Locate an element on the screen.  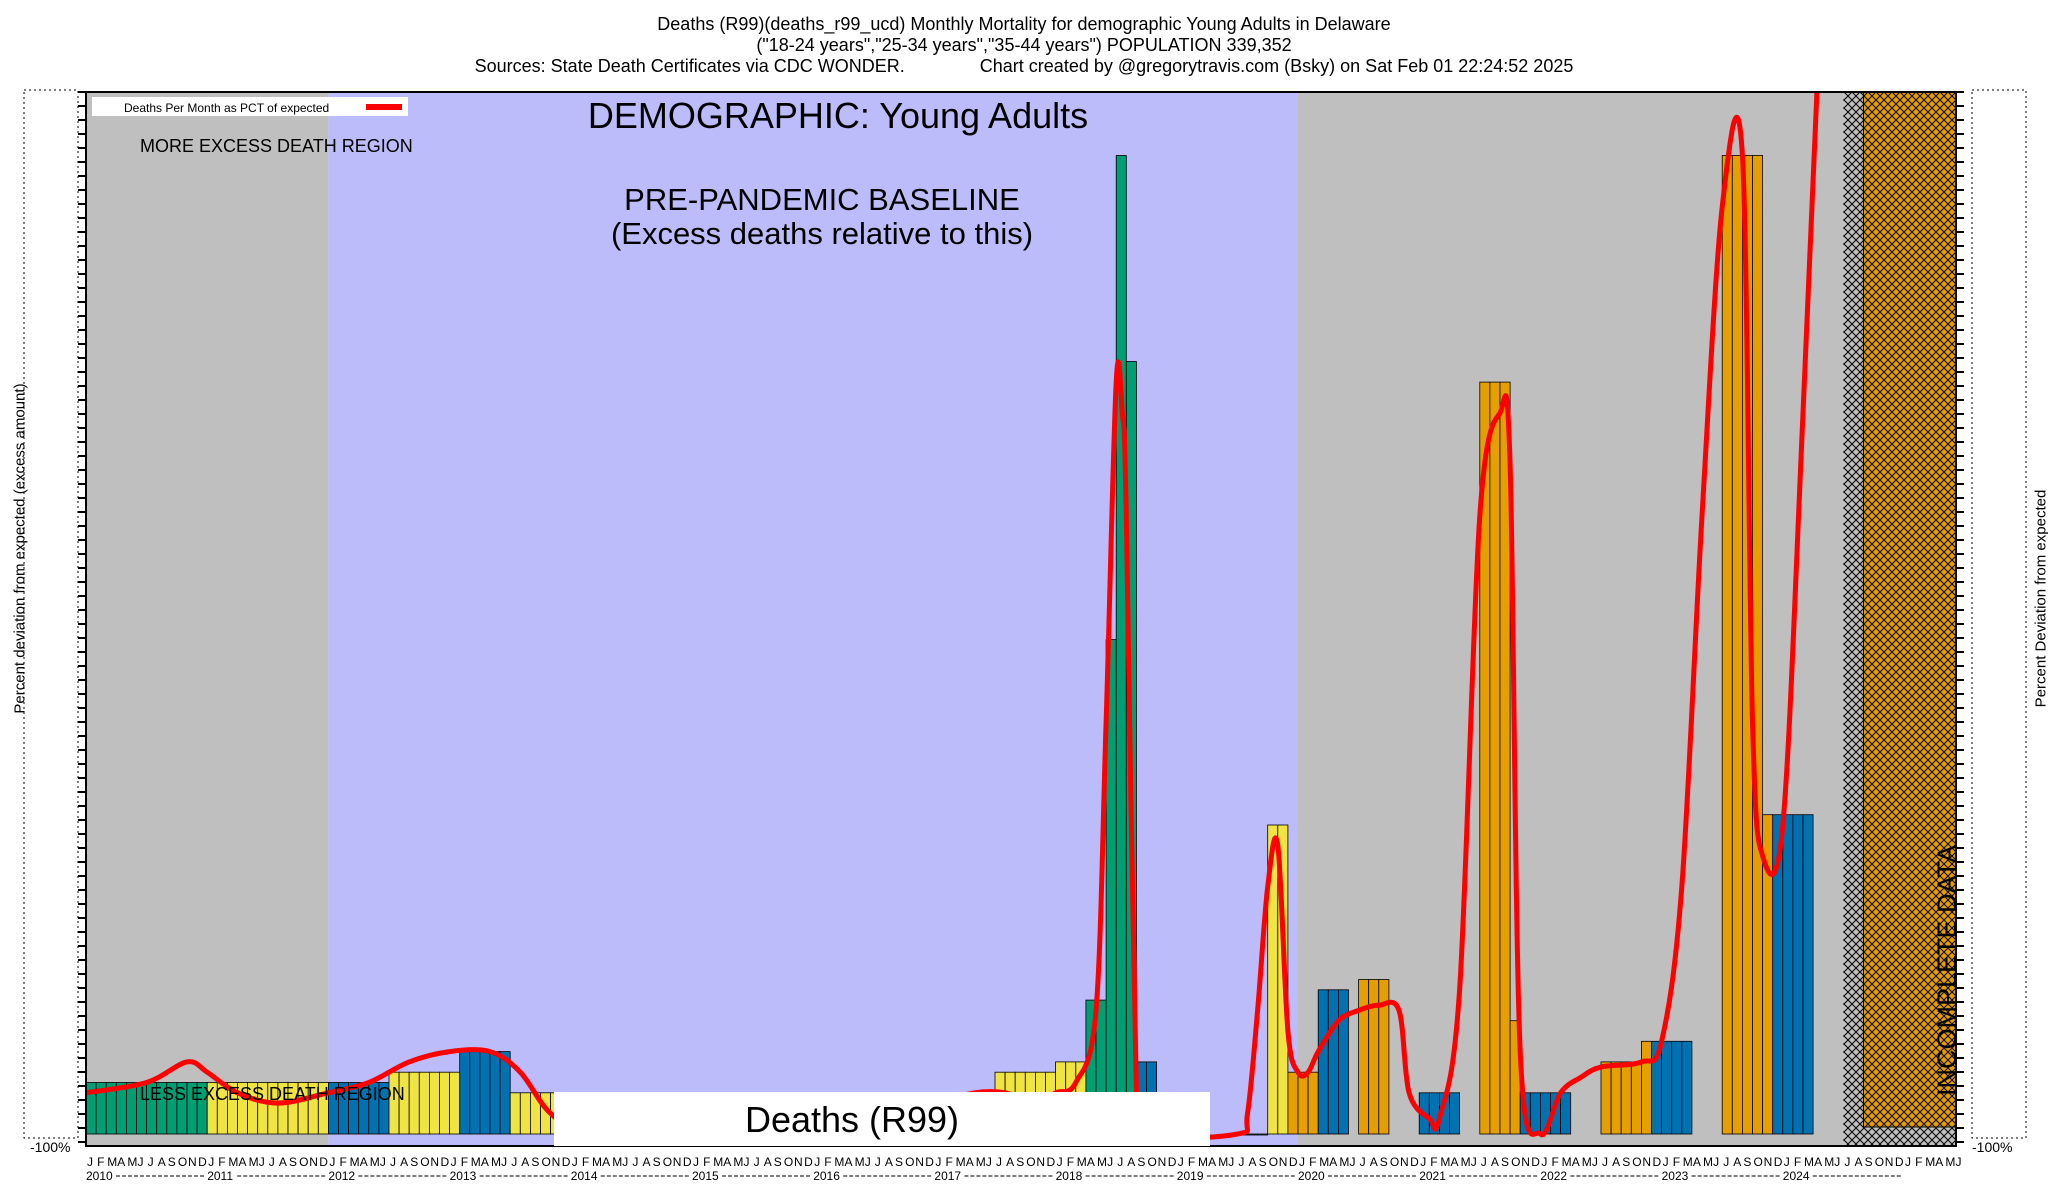
baseline-label-line1: PRE-PANDEMIC BASELINE is located at coordinates (822, 199).